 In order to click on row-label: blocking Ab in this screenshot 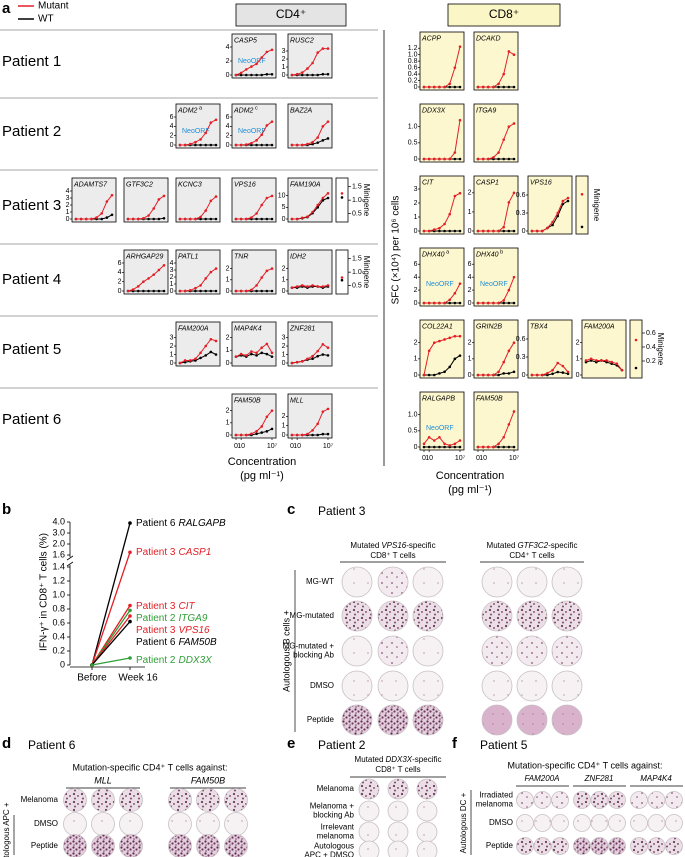, I will do `click(313, 655)`.